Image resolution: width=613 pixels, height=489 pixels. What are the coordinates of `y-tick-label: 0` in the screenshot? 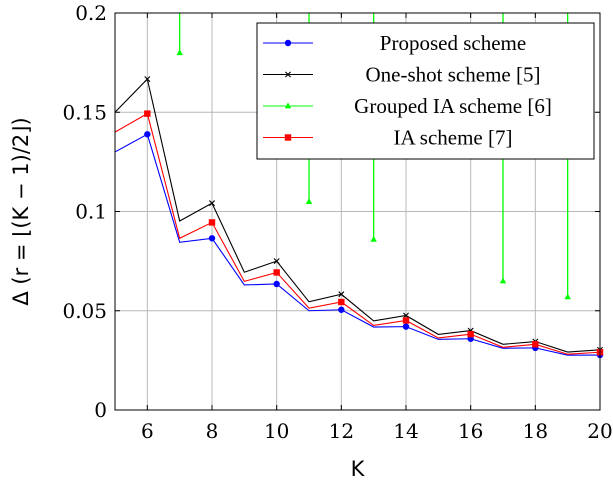 It's located at (100, 410).